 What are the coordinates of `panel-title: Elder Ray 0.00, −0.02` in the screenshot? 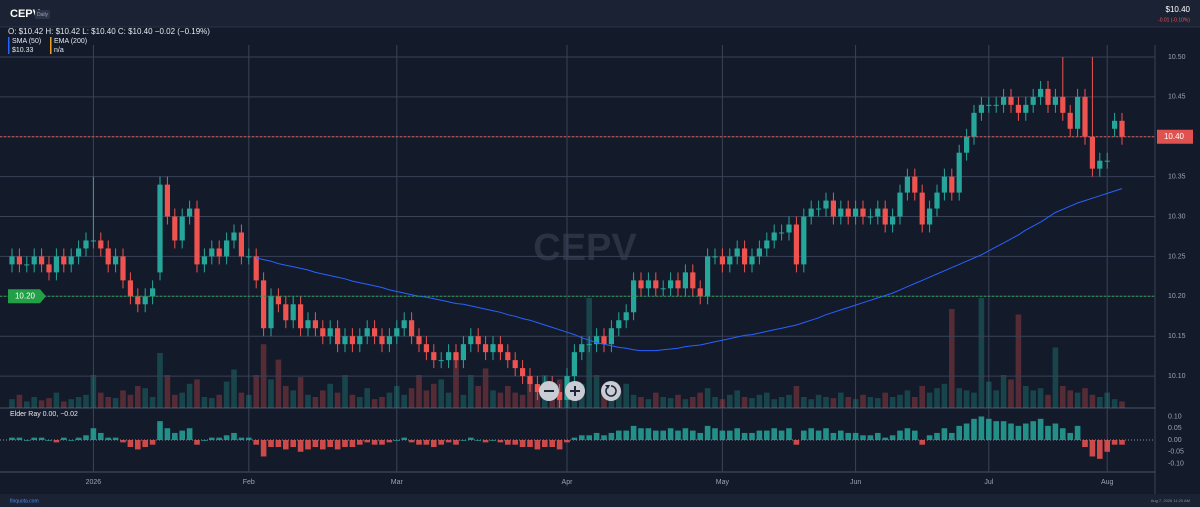 It's located at (44, 414).